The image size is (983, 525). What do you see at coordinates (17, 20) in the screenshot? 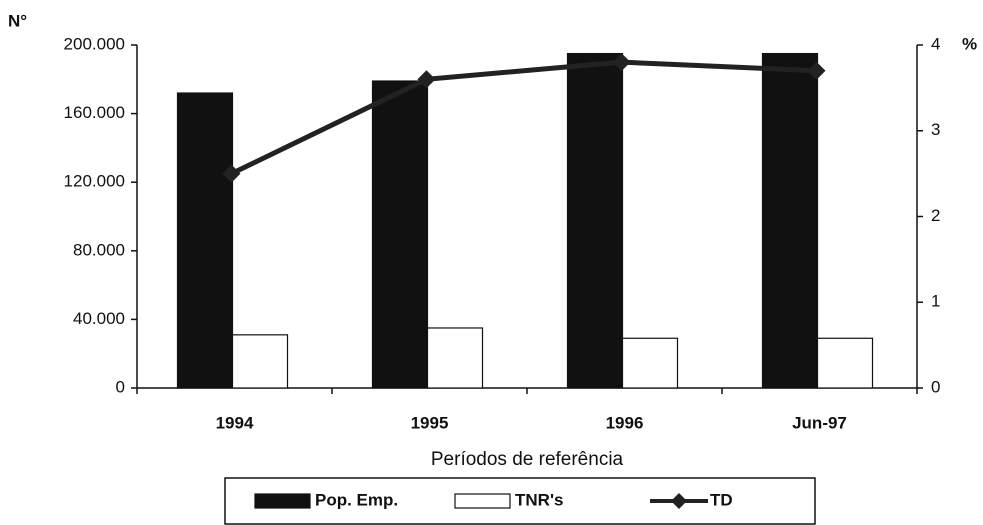
I see `y-axis-title: N°` at bounding box center [17, 20].